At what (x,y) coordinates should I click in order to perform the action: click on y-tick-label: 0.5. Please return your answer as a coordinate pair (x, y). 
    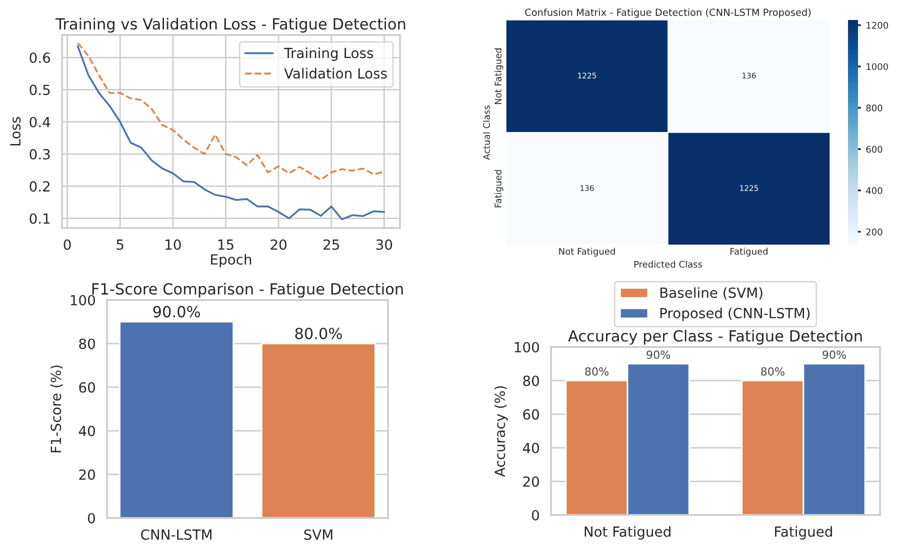
    Looking at the image, I should click on (40, 90).